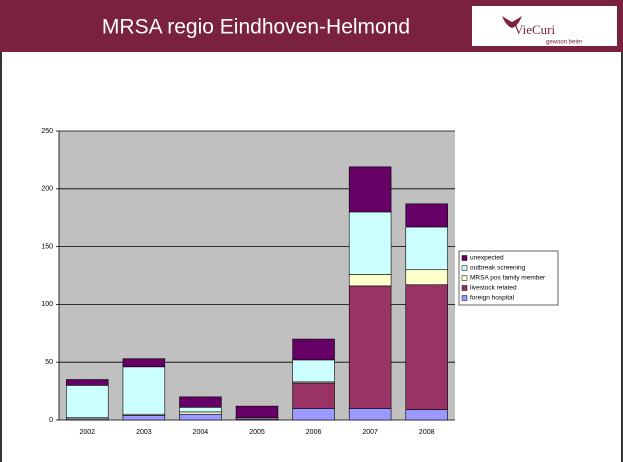 This screenshot has width=623, height=462. Describe the element at coordinates (498, 268) in the screenshot. I see `legend-label: outbreak screening` at that location.